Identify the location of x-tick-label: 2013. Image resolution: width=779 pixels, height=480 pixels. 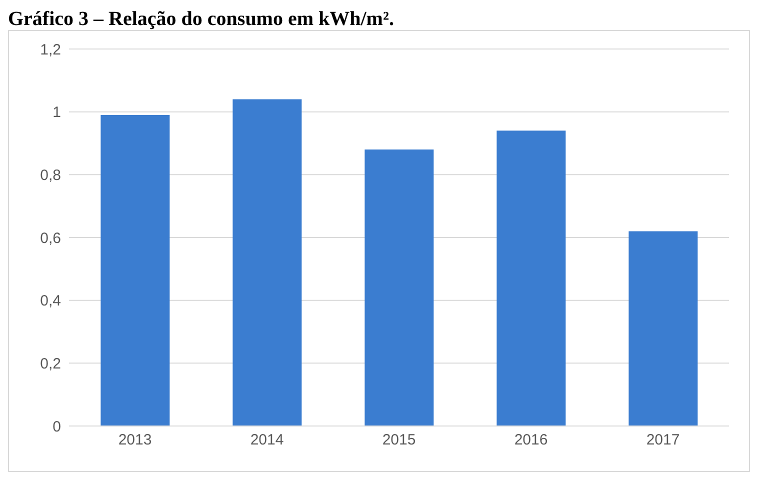
(135, 440).